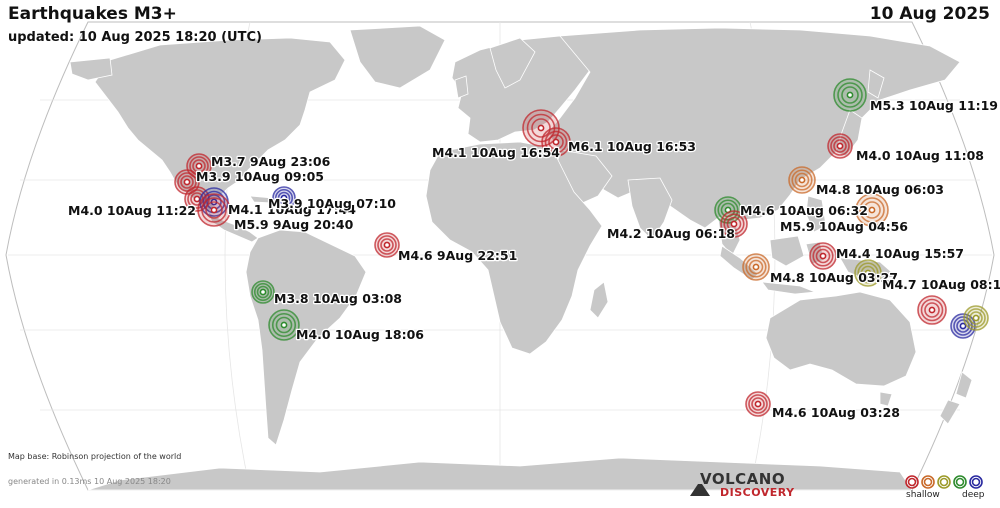 This screenshot has width=1000, height=508. I want to click on map-date: 10 Aug 2025, so click(929, 14).